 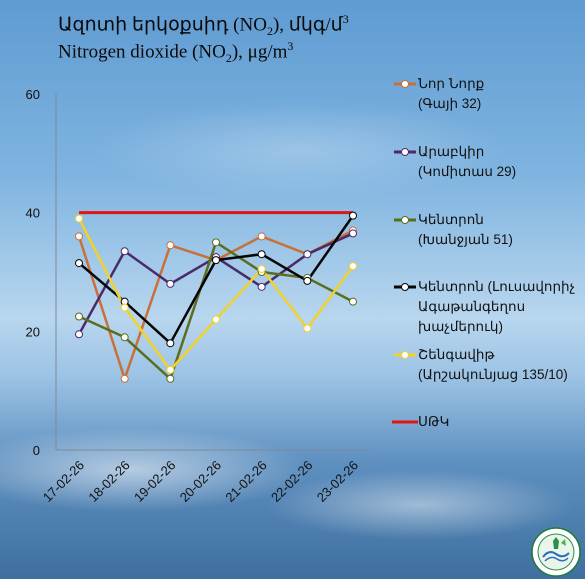 I want to click on legend-item-nor-nork: Նոր Նորք (Գայի 32), so click(x=487, y=94).